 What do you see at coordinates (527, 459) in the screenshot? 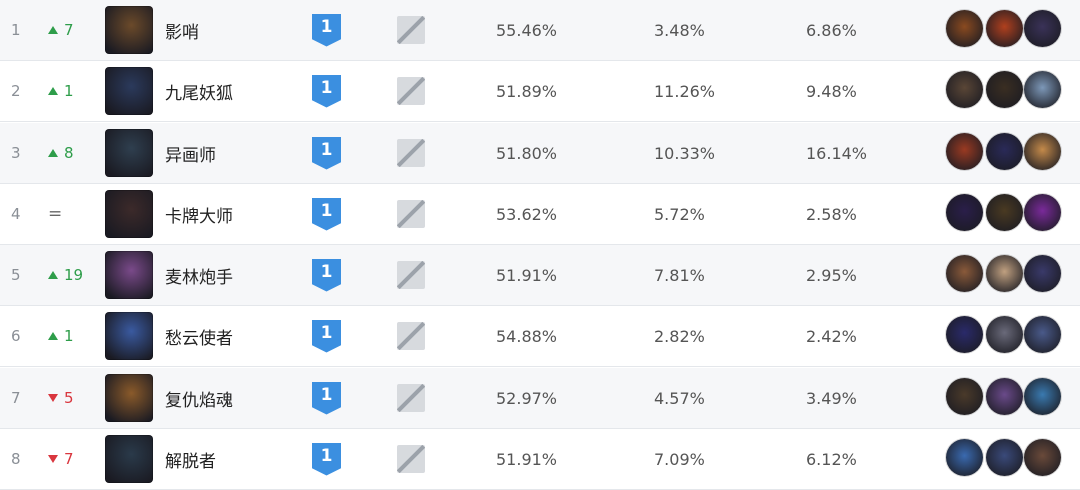
I see `win-rate: 51.91%` at bounding box center [527, 459].